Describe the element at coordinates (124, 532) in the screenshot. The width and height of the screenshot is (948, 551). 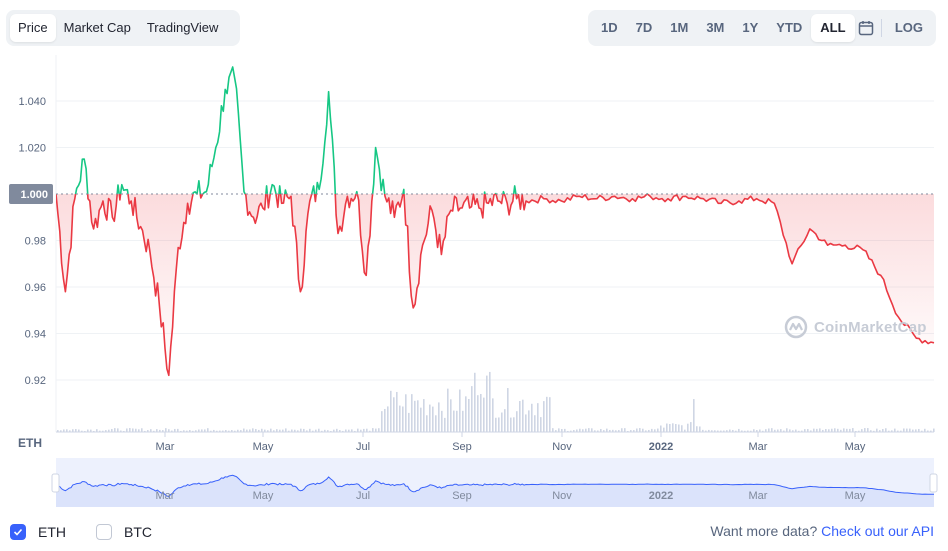
I see `legend-btc: BTC` at that location.